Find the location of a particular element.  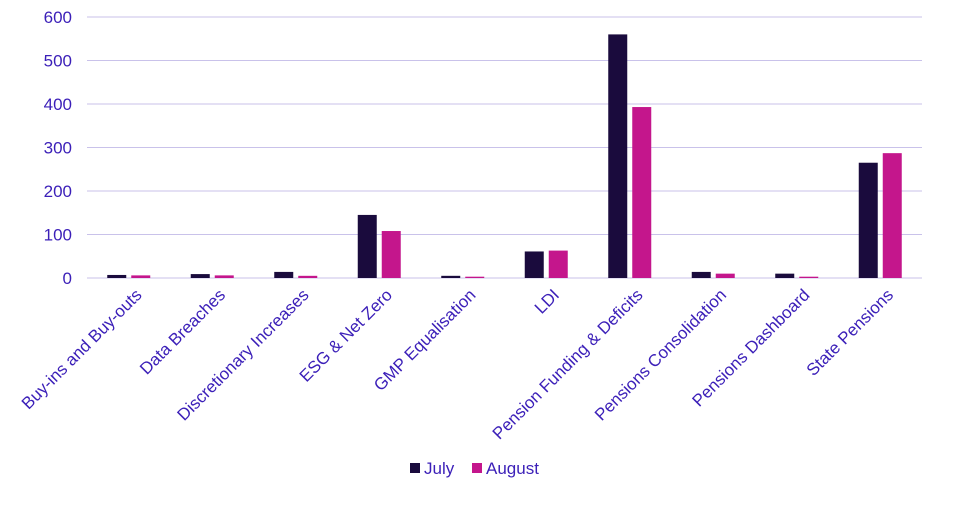

y-tick-label: 100 is located at coordinates (58, 235).